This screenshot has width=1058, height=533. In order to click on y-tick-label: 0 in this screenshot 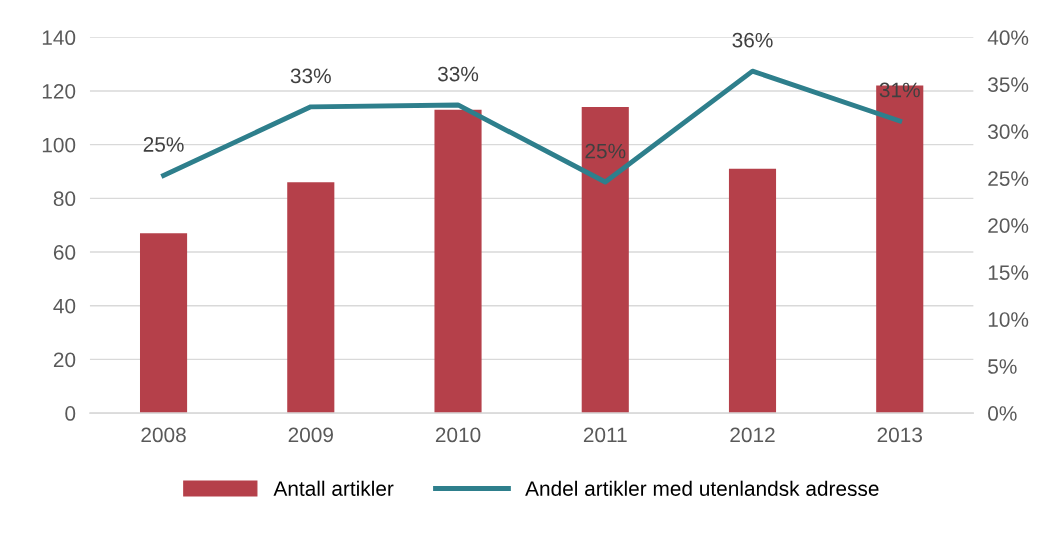, I will do `click(70, 413)`.